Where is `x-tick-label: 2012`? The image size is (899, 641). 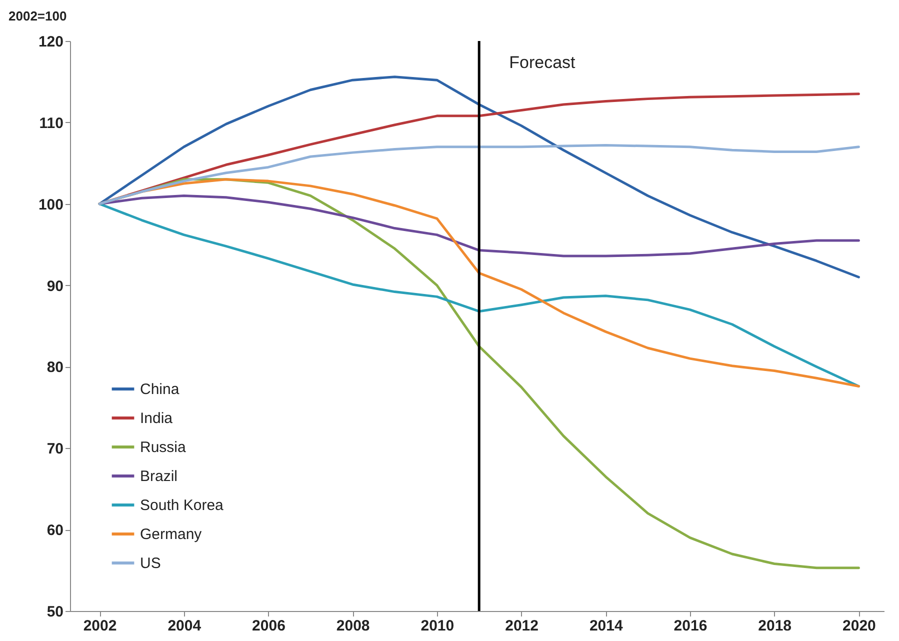 x-tick-label: 2012 is located at coordinates (521, 626).